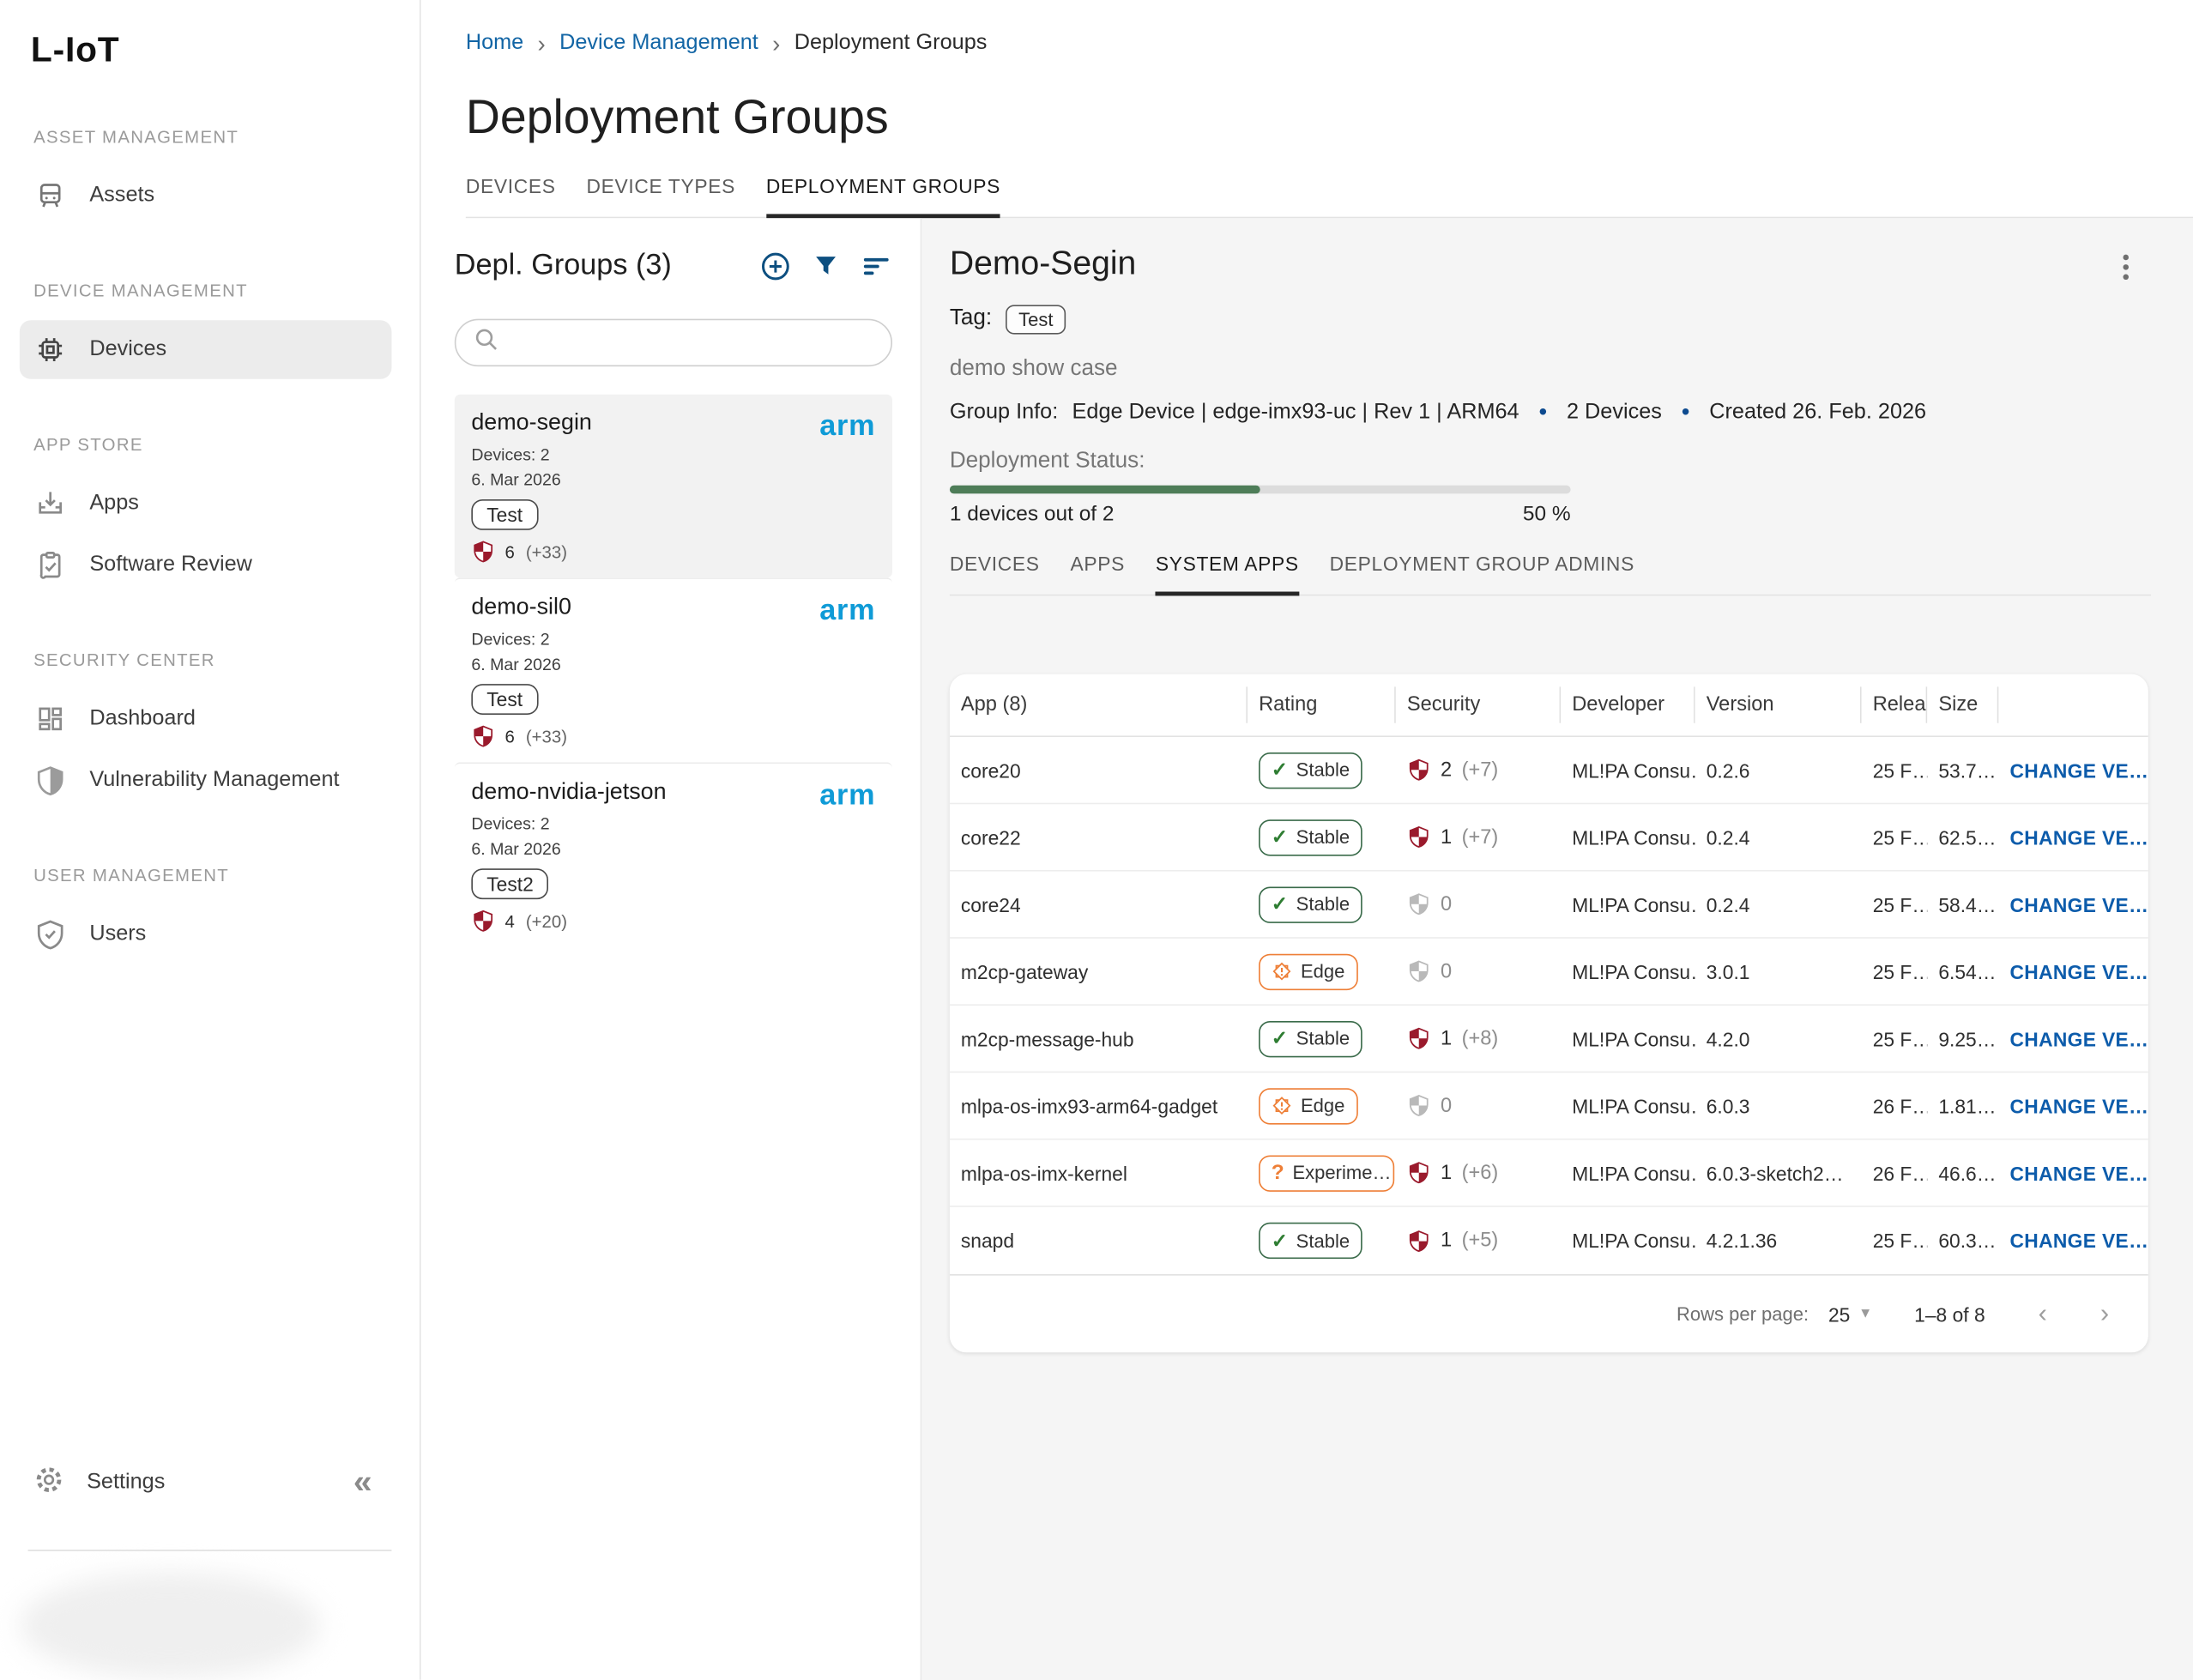 The width and height of the screenshot is (2193, 1680). I want to click on sidebar-item-settings: Settings «, so click(206, 1483).